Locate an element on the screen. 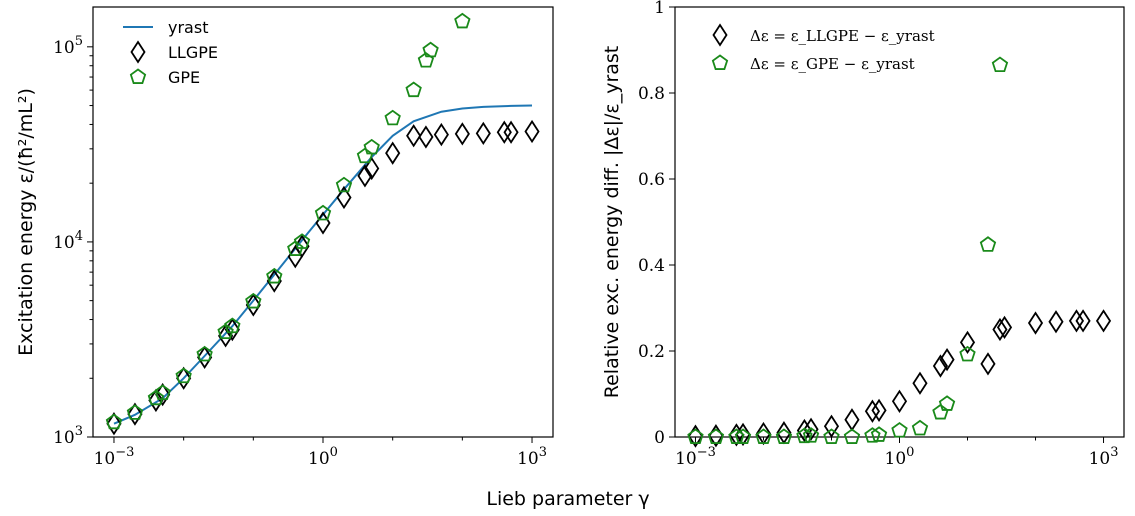 This screenshot has width=1135, height=516. legend-entry-label: yrast is located at coordinates (188, 27).